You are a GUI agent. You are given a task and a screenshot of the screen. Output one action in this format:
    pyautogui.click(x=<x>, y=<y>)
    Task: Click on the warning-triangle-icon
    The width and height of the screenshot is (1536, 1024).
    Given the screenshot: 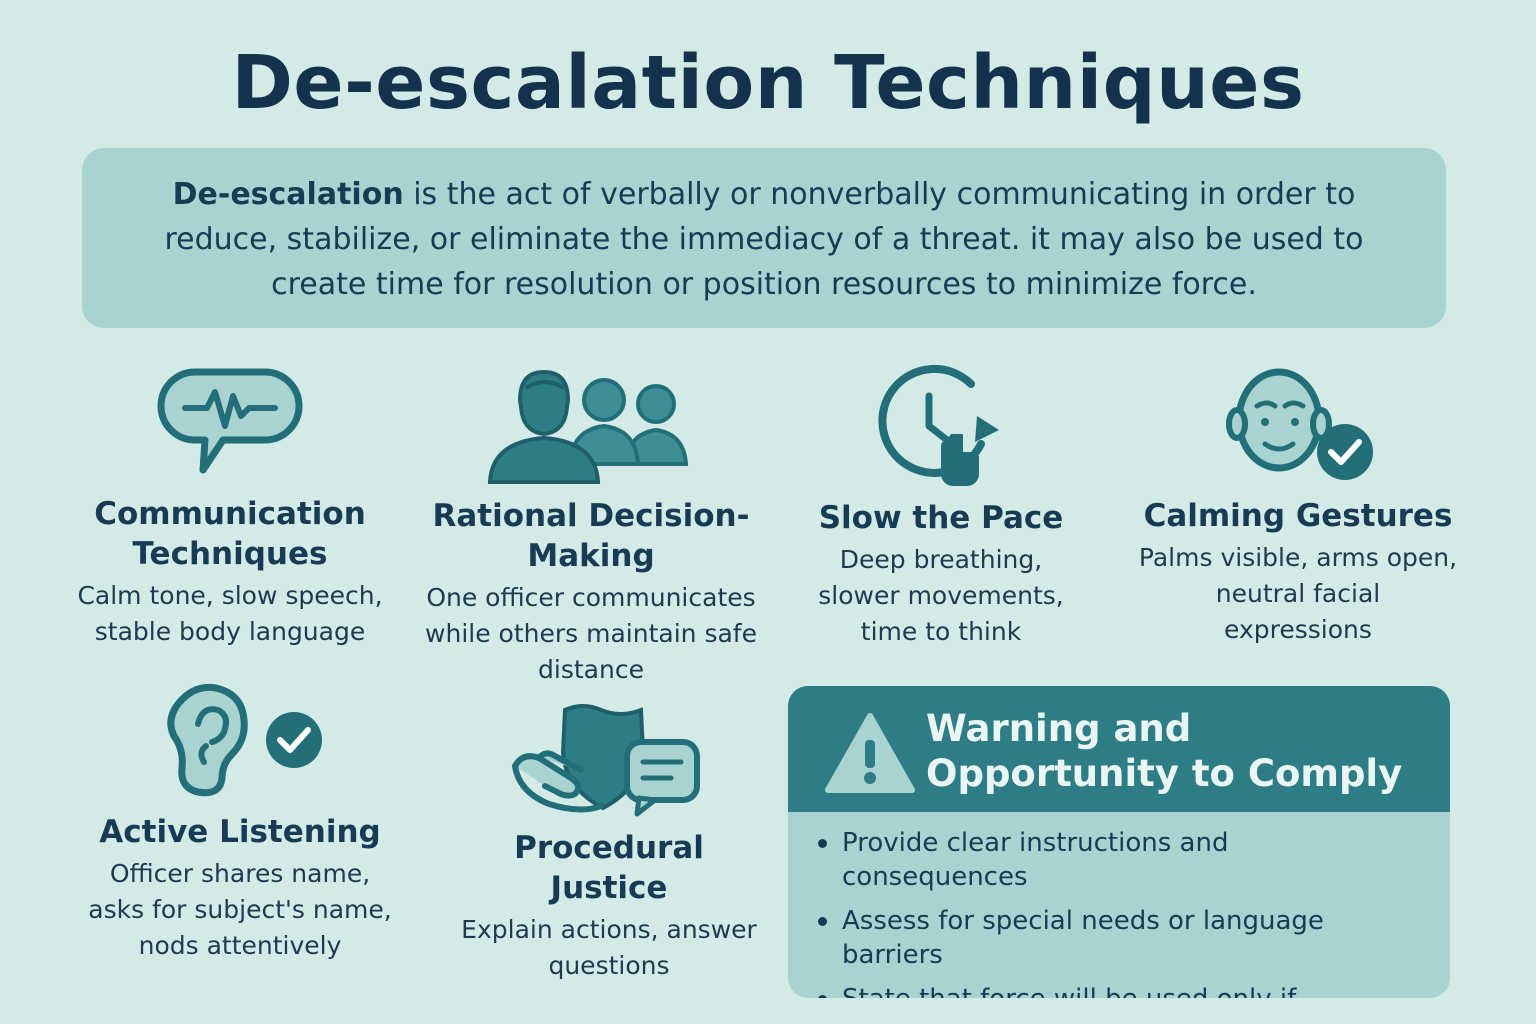 What is the action you would take?
    pyautogui.click(x=870, y=753)
    